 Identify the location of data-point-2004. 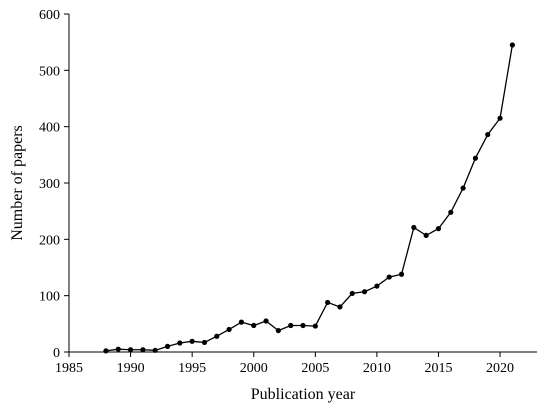
(303, 325).